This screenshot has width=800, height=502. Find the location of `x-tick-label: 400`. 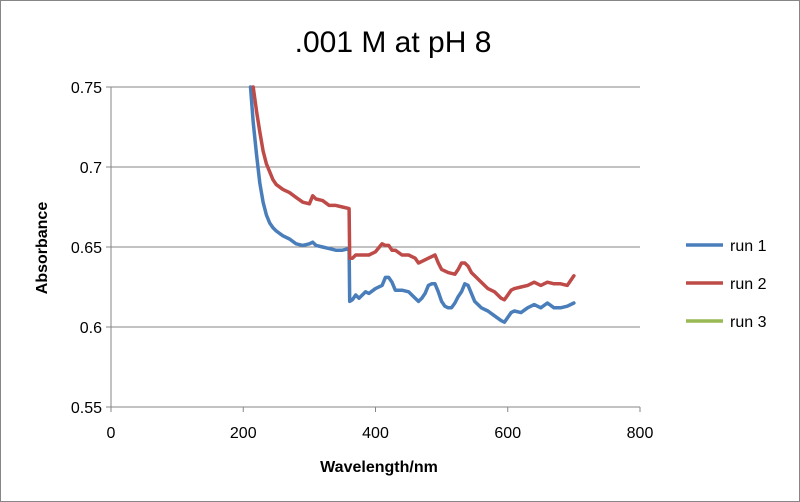

x-tick-label: 400 is located at coordinates (375, 433).